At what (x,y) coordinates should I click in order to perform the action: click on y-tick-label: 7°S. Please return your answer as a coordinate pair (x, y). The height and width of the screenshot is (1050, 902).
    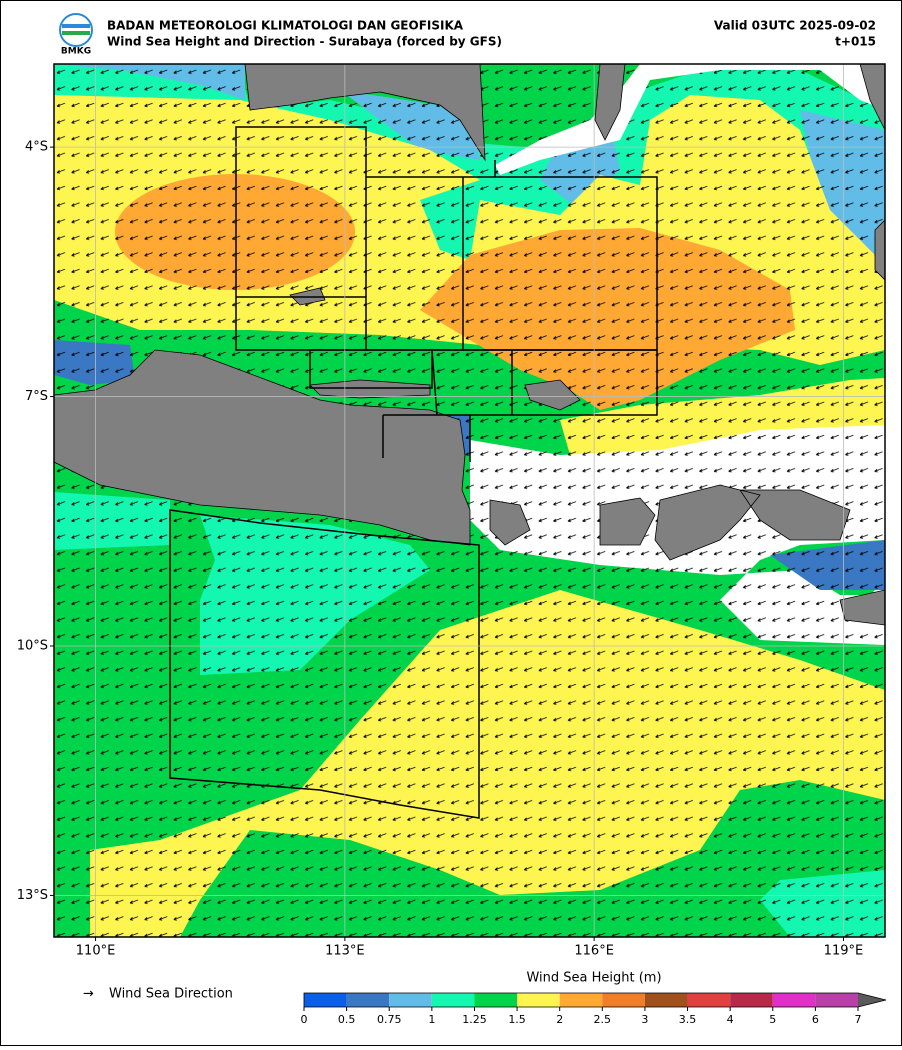
    Looking at the image, I should click on (36, 396).